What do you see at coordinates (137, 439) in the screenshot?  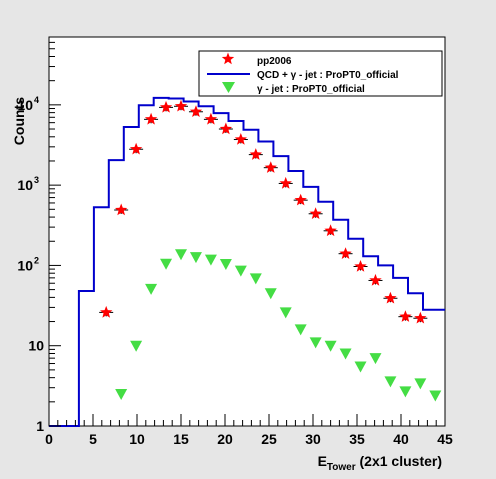 I see `x-tick-label: 10` at bounding box center [137, 439].